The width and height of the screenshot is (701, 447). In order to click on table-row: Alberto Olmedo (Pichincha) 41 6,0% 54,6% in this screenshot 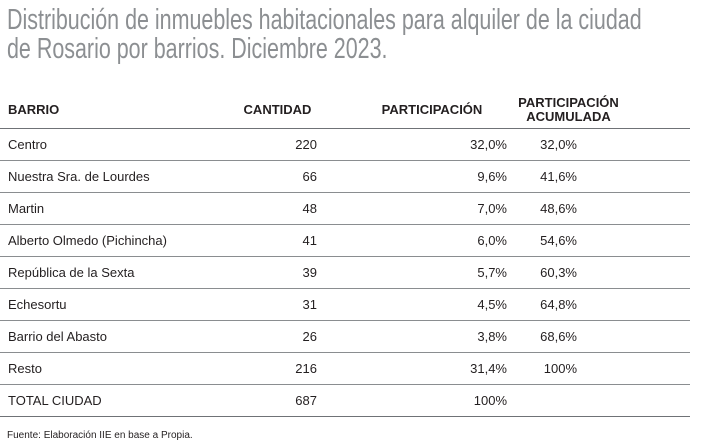, I will do `click(345, 240)`.